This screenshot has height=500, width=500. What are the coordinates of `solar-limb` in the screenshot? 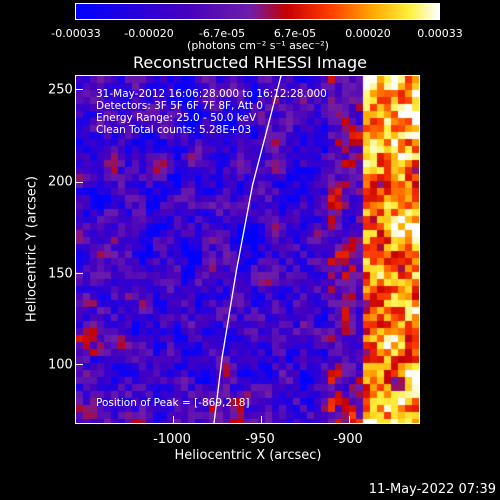 It's located at (247, 249).